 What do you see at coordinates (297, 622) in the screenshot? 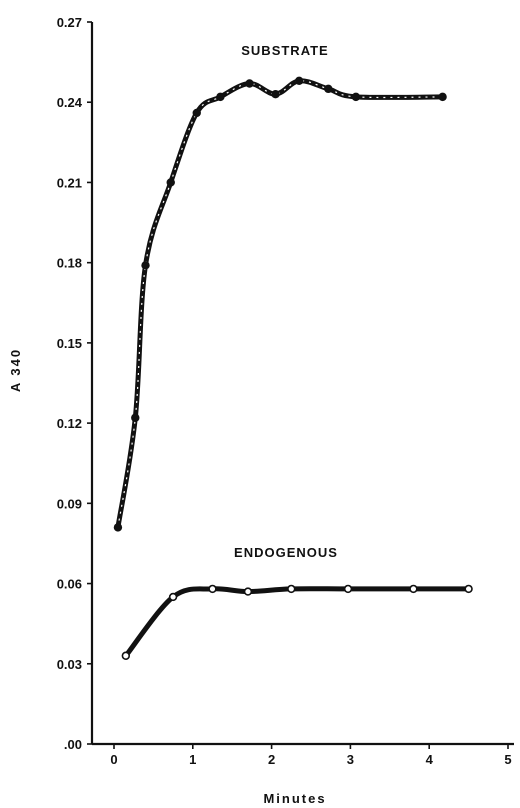
I see `curve-endogenous` at bounding box center [297, 622].